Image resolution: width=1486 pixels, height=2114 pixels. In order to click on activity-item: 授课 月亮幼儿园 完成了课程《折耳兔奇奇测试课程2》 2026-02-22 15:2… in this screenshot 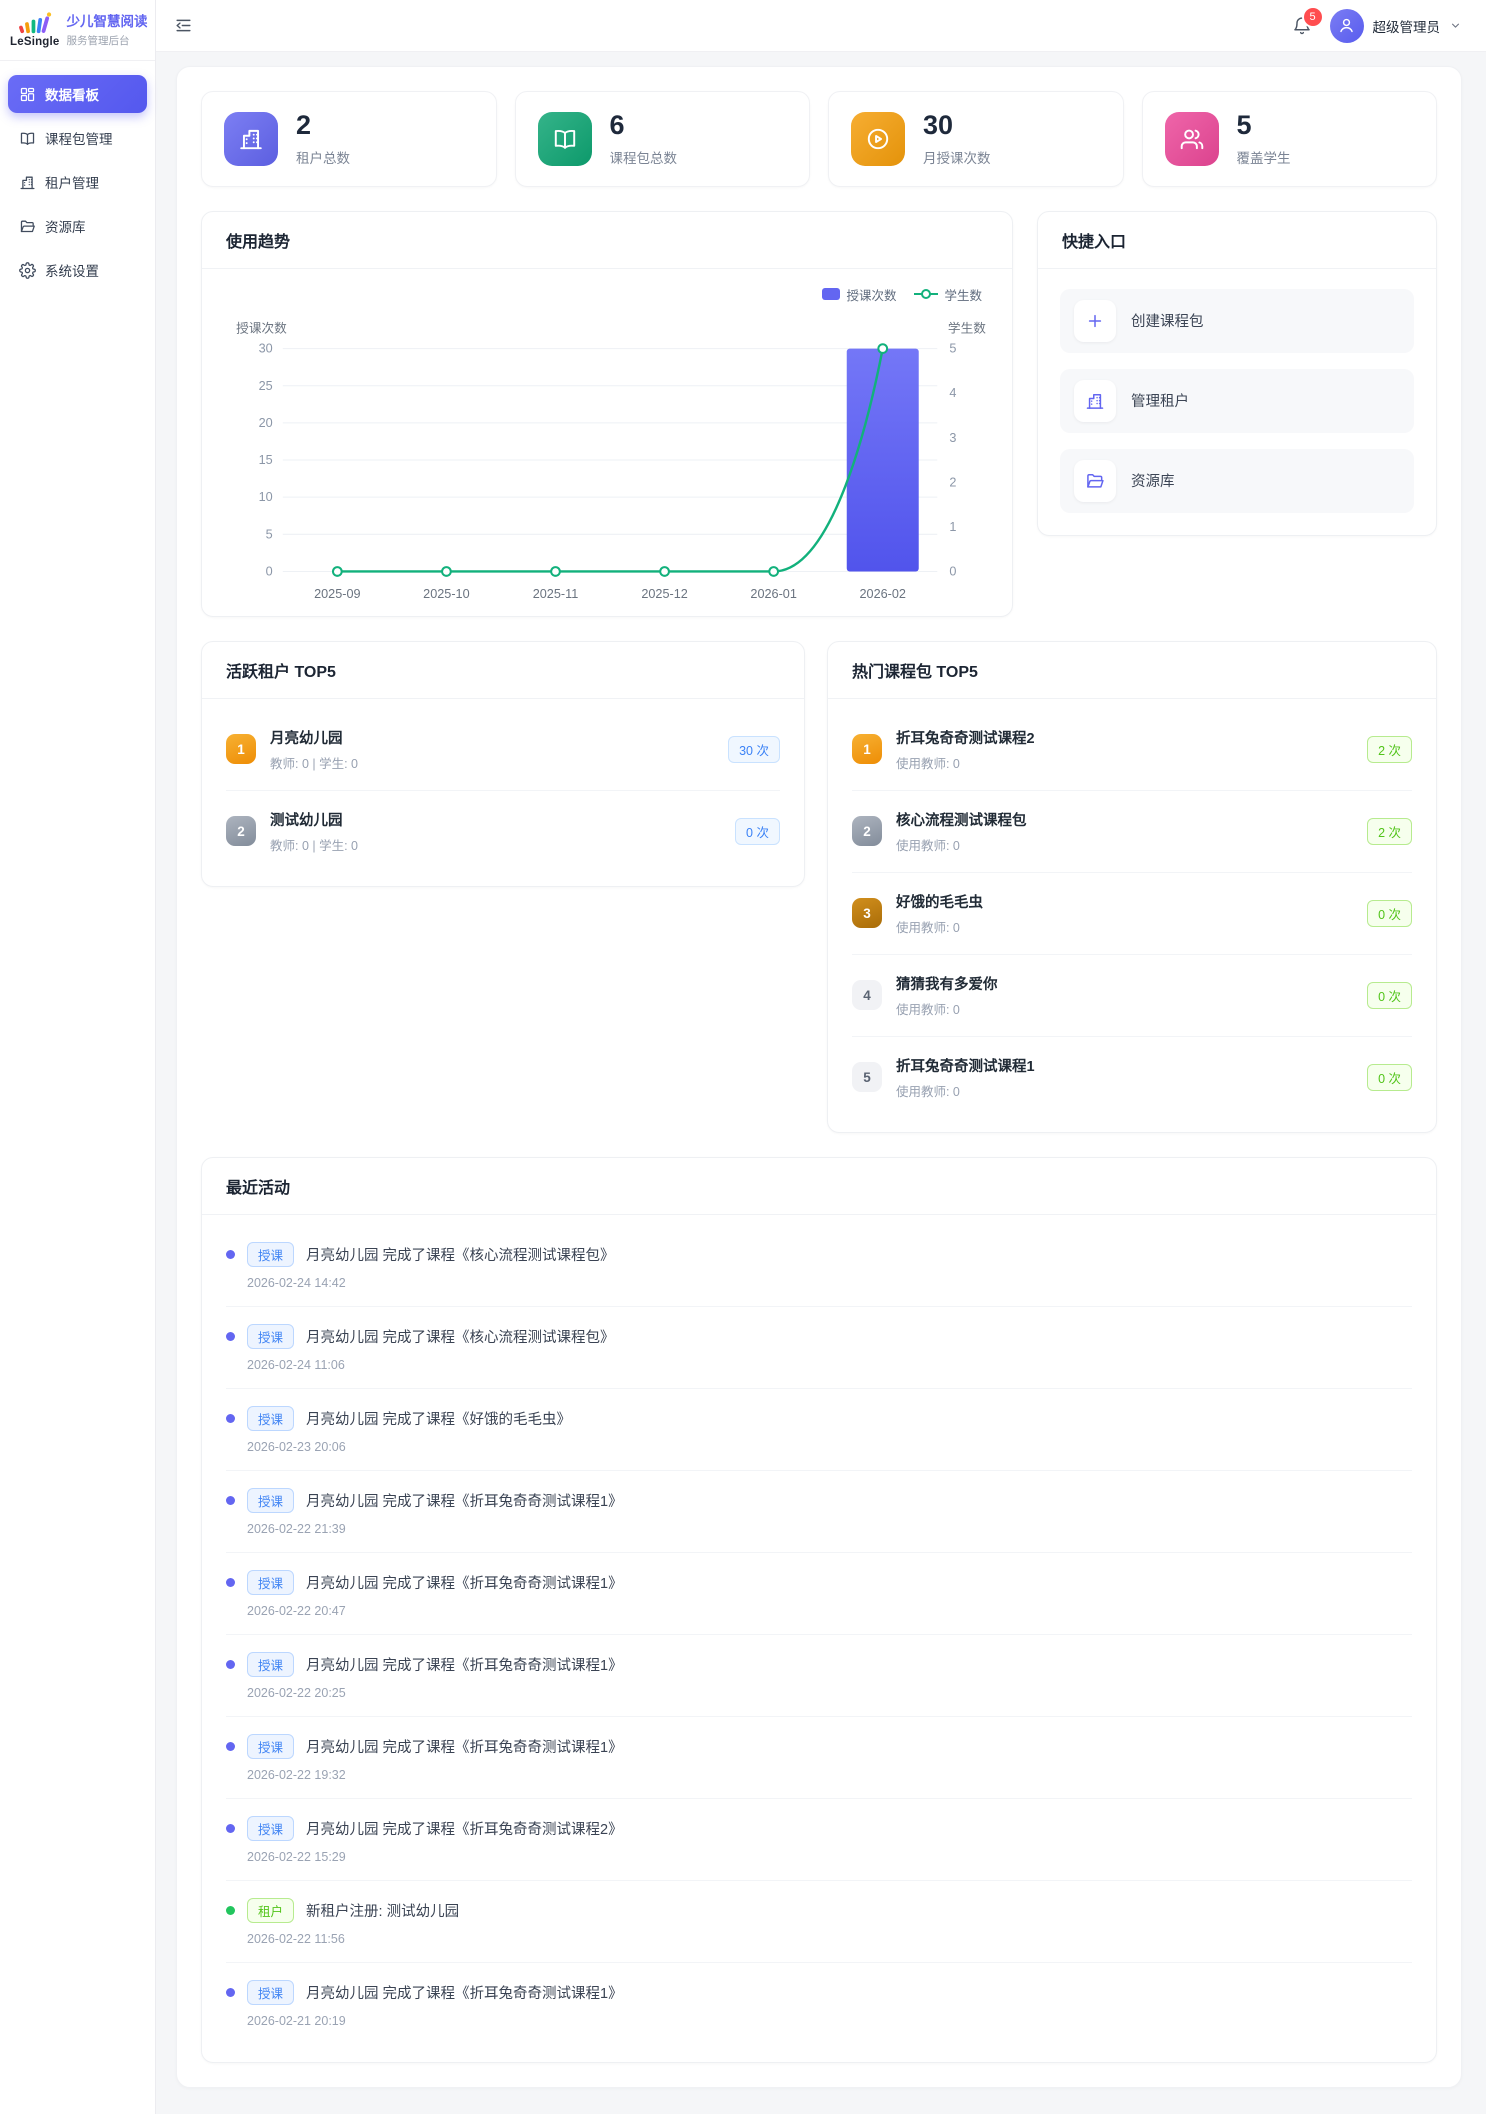, I will do `click(819, 1840)`.